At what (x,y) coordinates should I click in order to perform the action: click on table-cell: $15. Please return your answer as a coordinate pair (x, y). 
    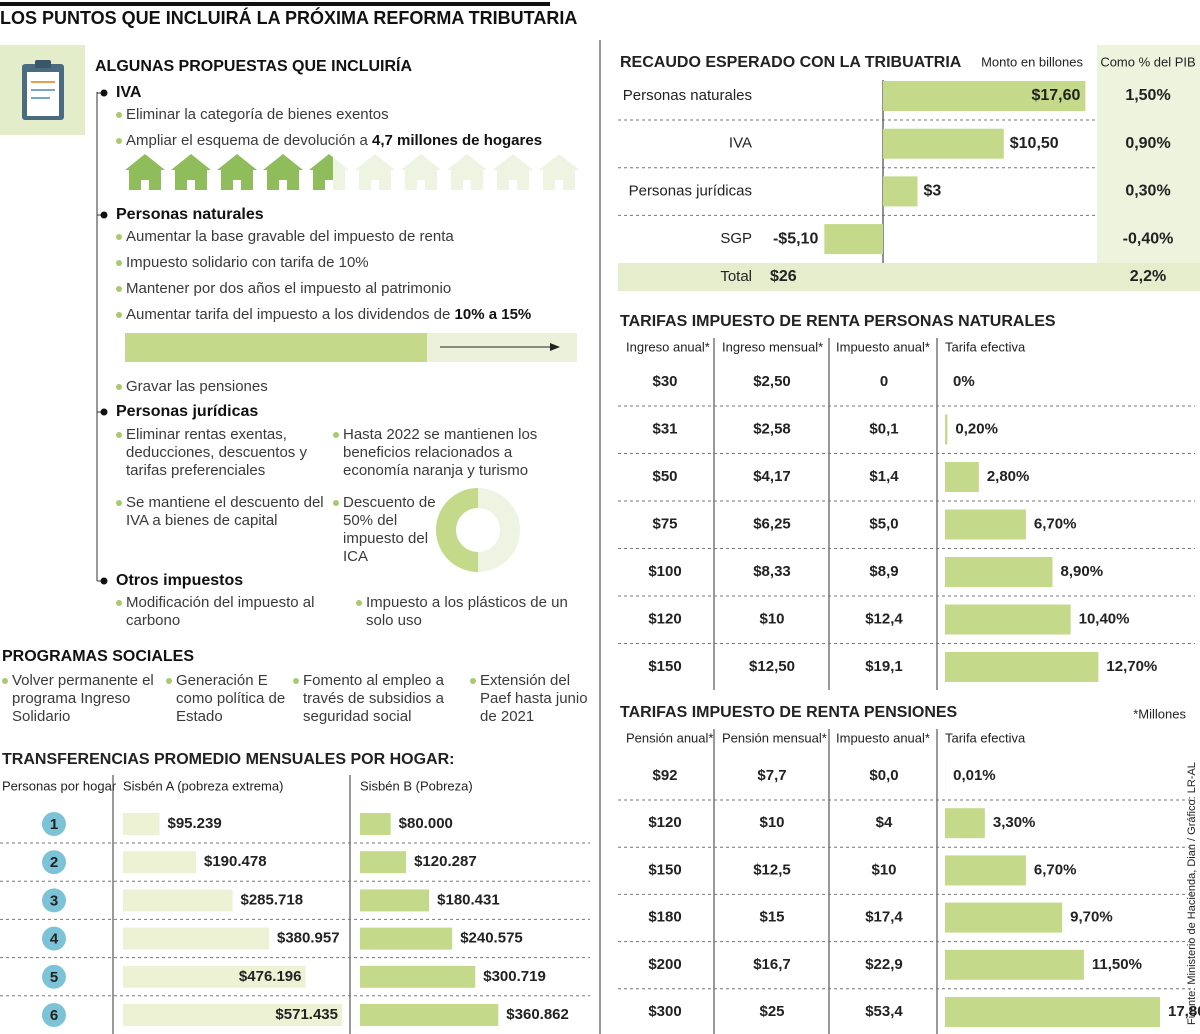
    Looking at the image, I should click on (771, 917).